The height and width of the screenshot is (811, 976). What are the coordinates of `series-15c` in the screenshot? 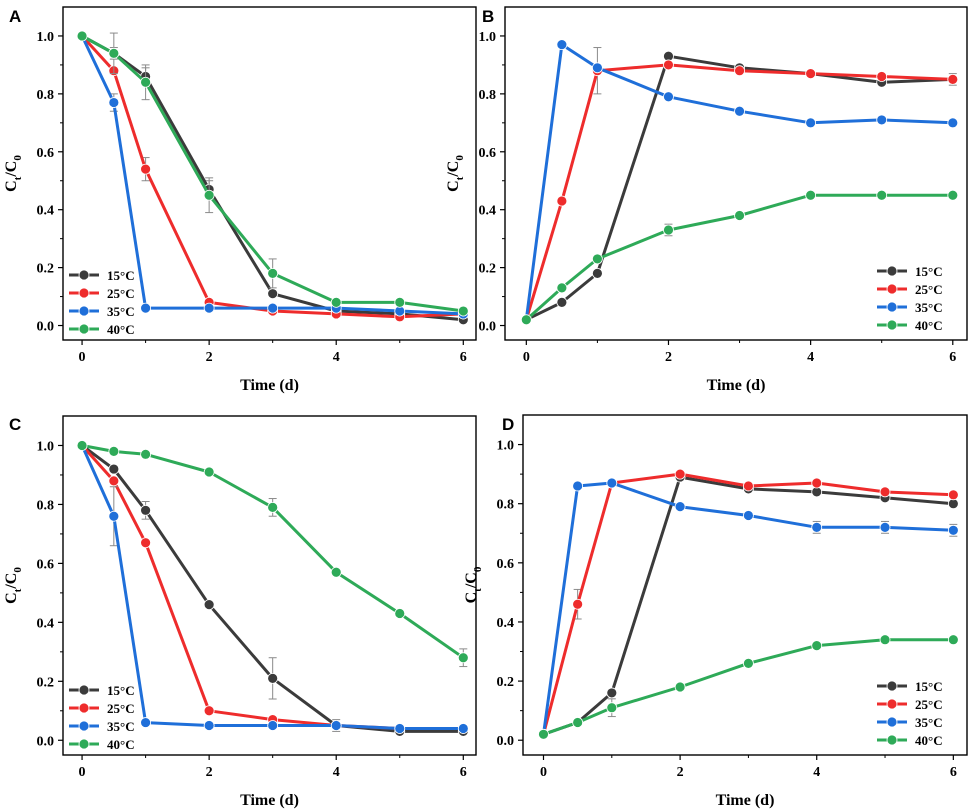 It's located at (272, 588).